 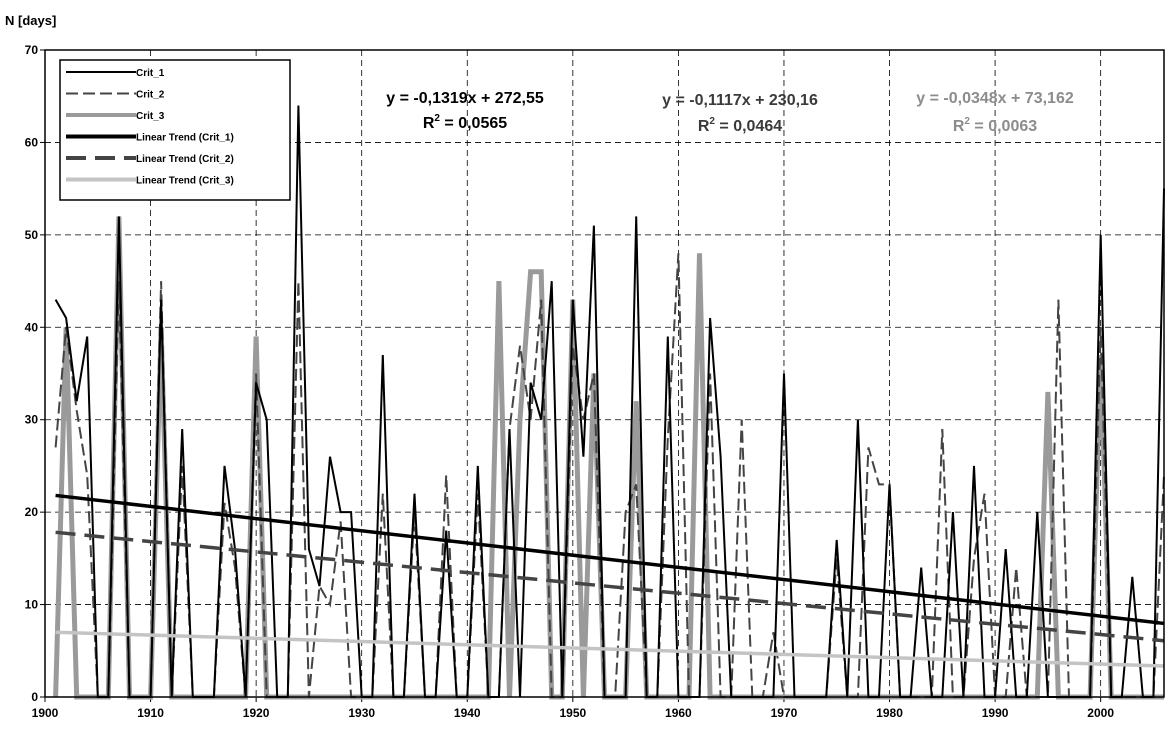 I want to click on y-axis-ticks: 0 10 20 30 40 50 60 70, so click(x=35, y=373).